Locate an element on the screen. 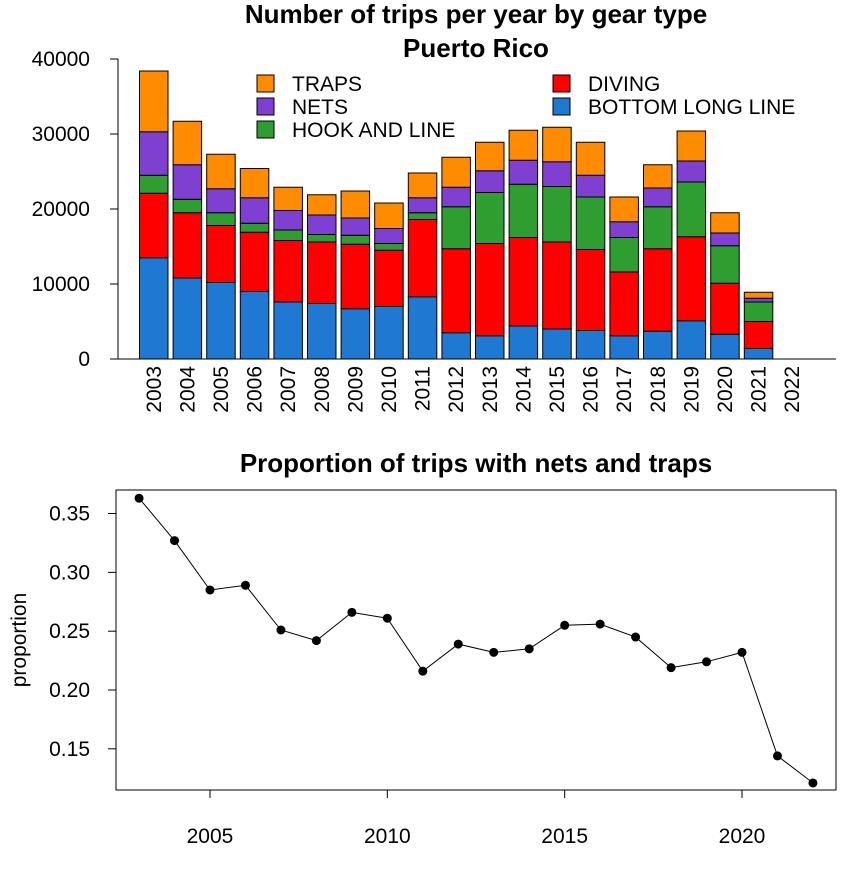  legend-label: DIVING is located at coordinates (624, 84).